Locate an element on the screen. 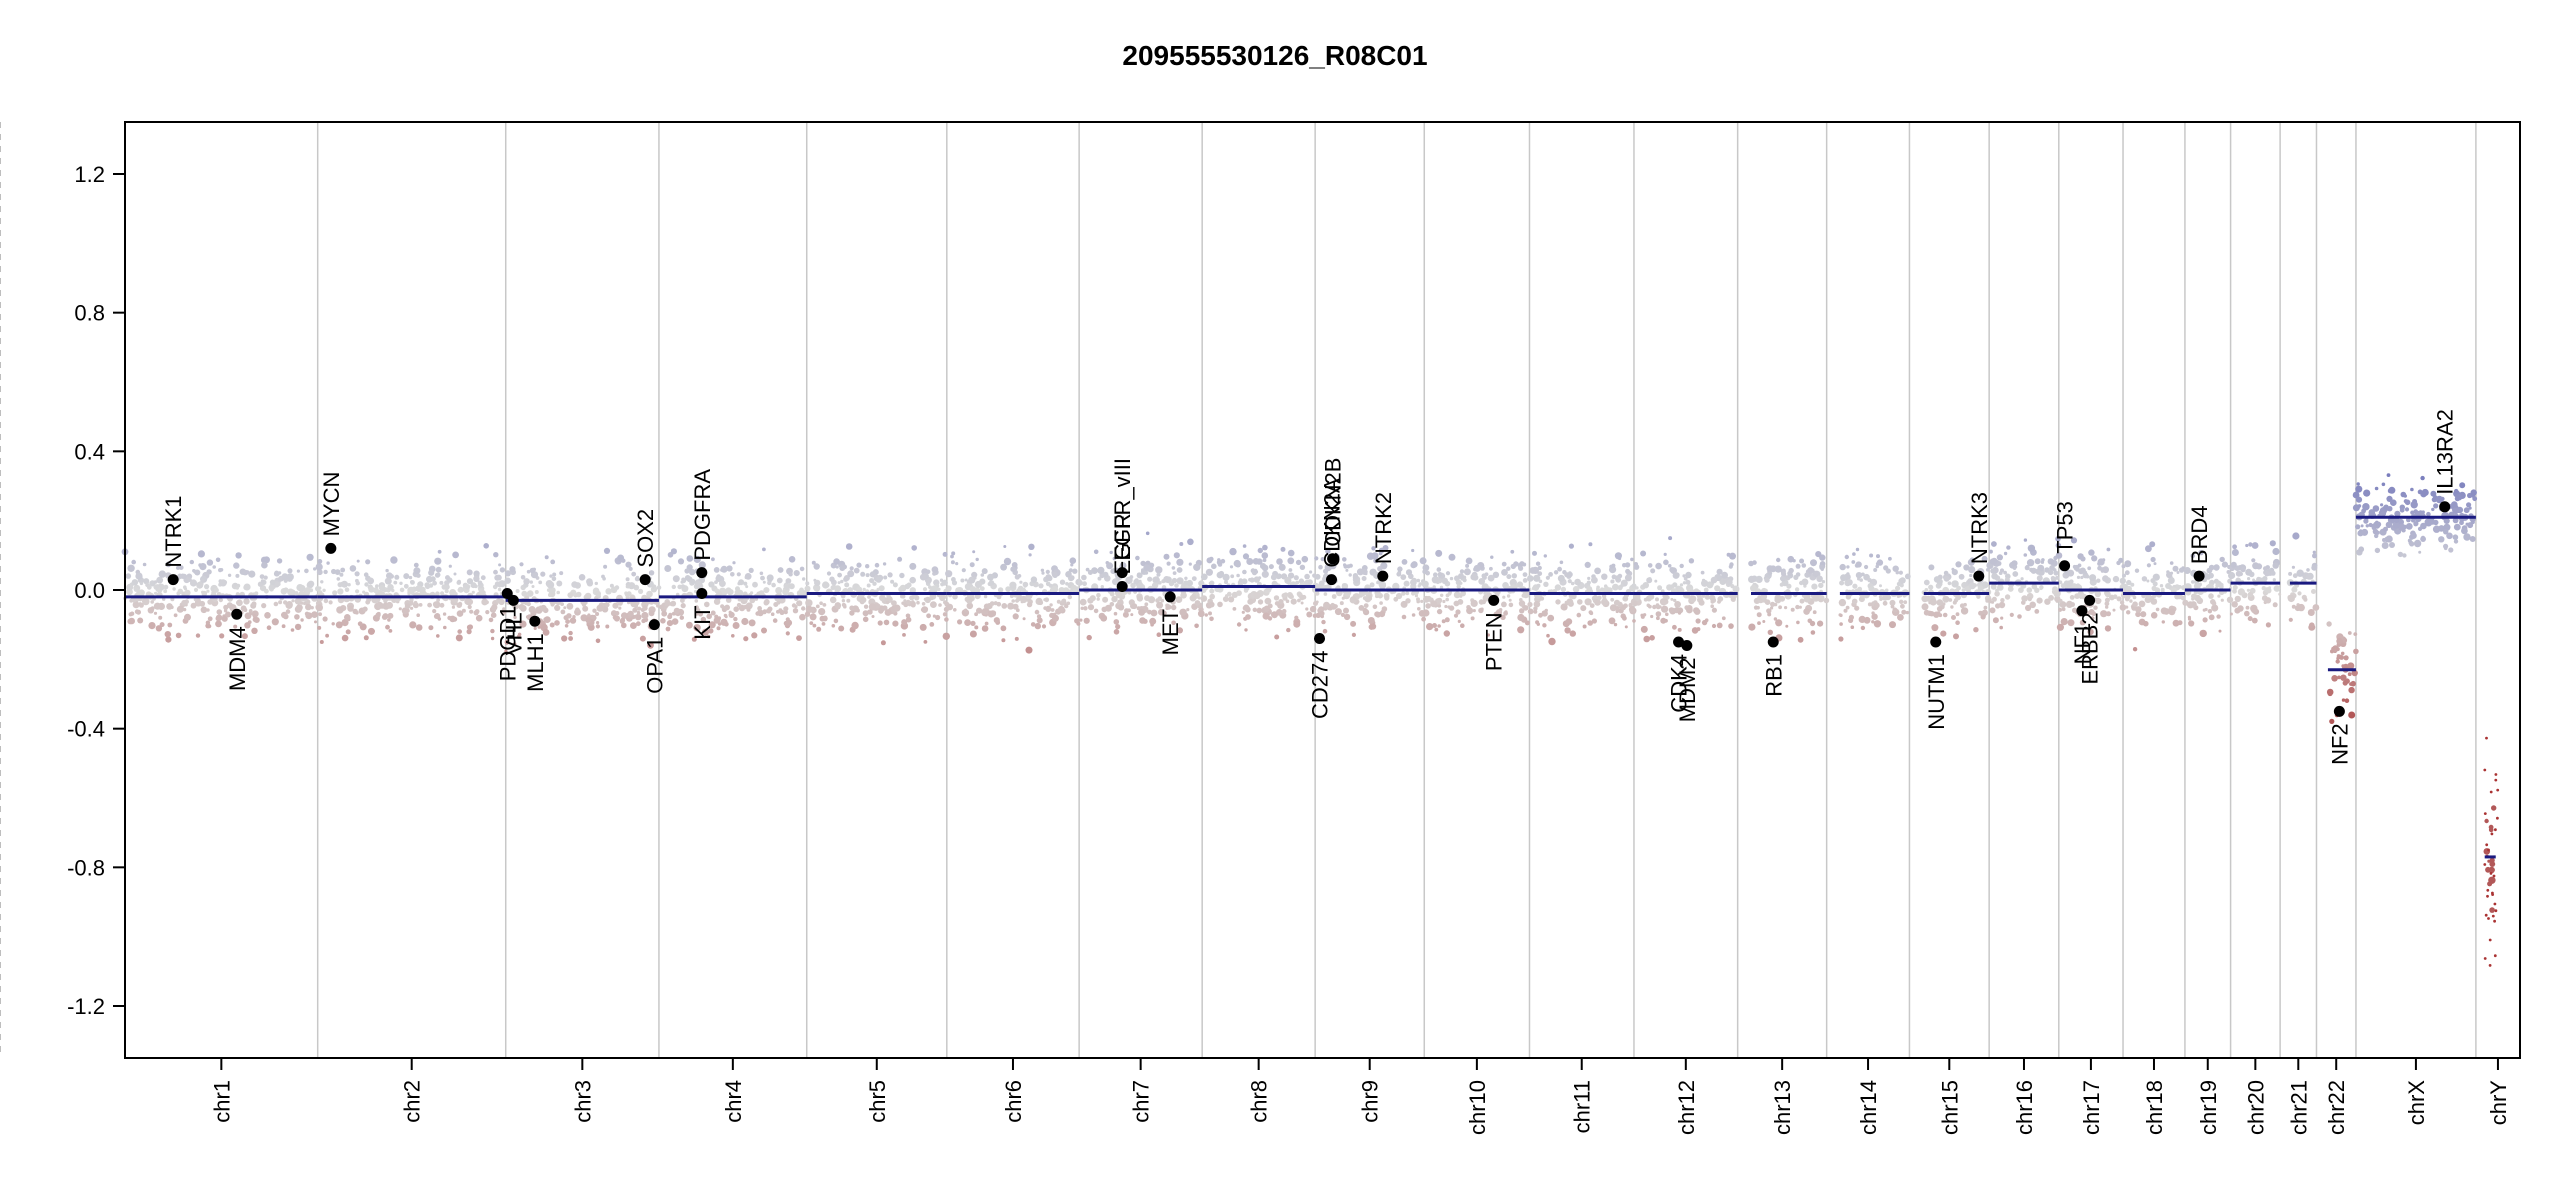 This screenshot has height=1200, width=2550. x-tick-label: chr8 is located at coordinates (1259, 1101).